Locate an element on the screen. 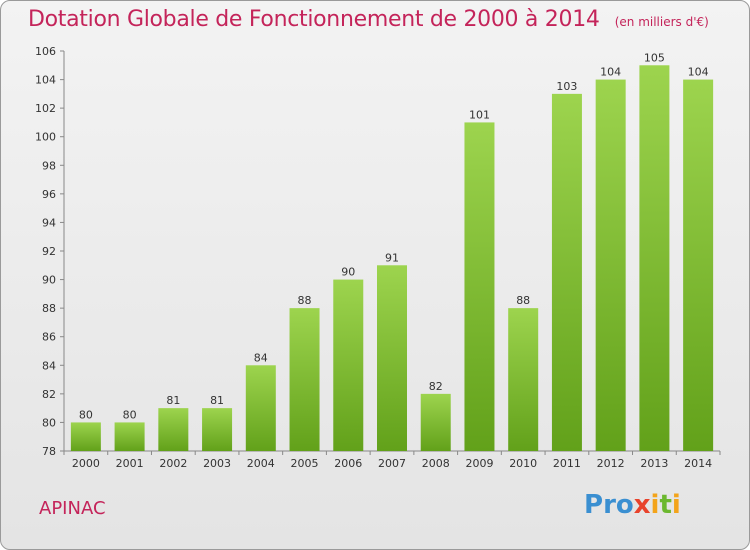 The image size is (750, 550). x-tick-label: 2008 is located at coordinates (436, 463).